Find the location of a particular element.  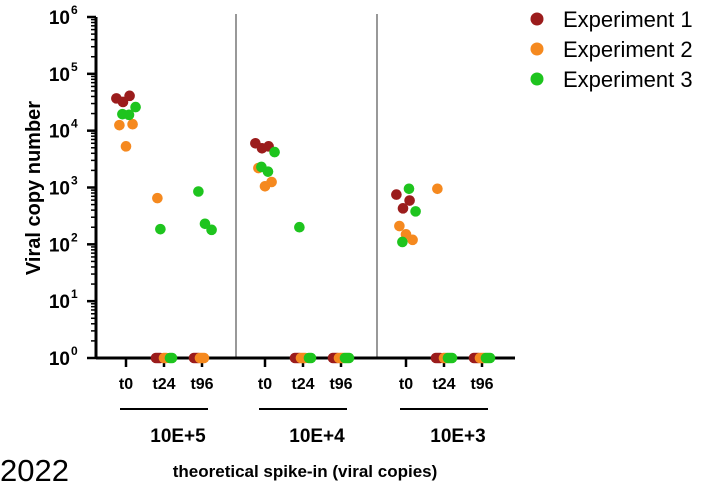

legend: Experiment 1 Experiment 2 Experiment 3 is located at coordinates (611, 49).